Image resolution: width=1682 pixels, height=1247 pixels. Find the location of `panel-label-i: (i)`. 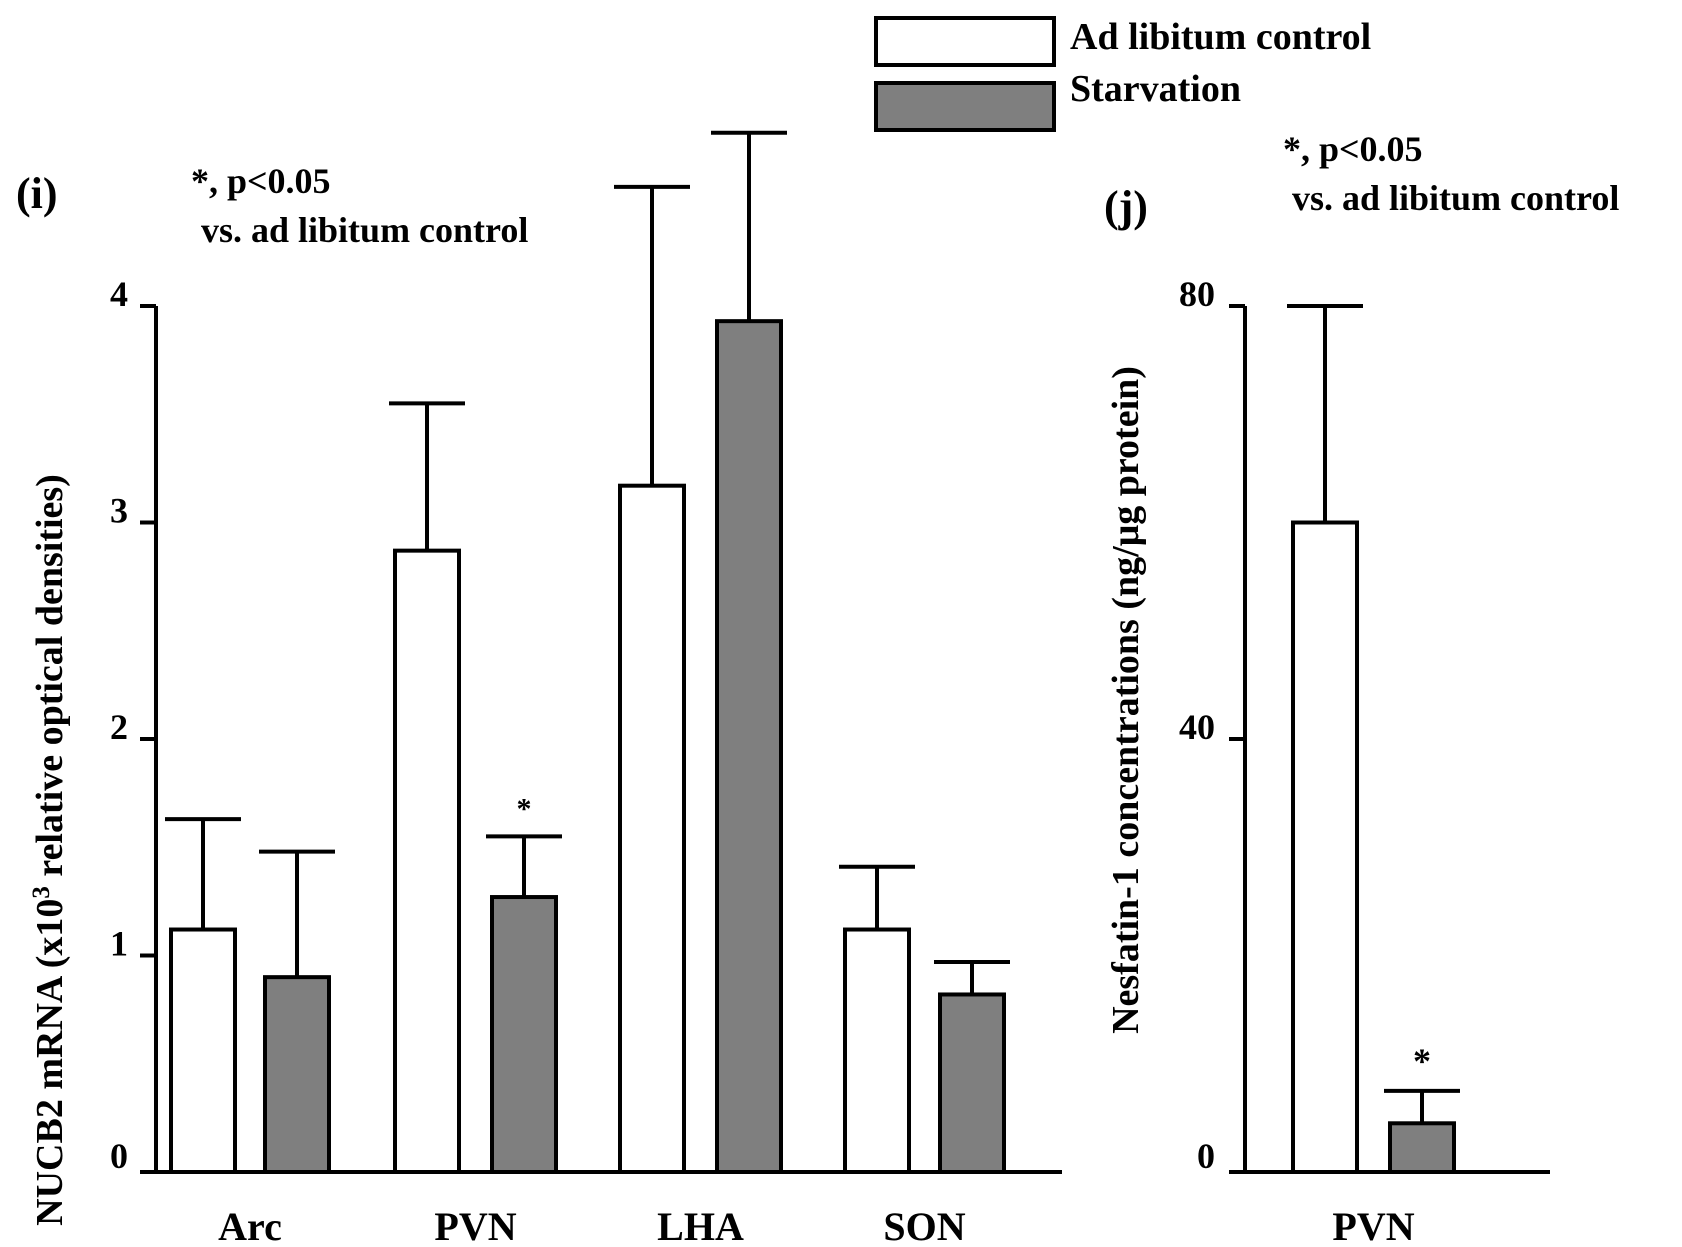

panel-label-i: (i) is located at coordinates (37, 193).